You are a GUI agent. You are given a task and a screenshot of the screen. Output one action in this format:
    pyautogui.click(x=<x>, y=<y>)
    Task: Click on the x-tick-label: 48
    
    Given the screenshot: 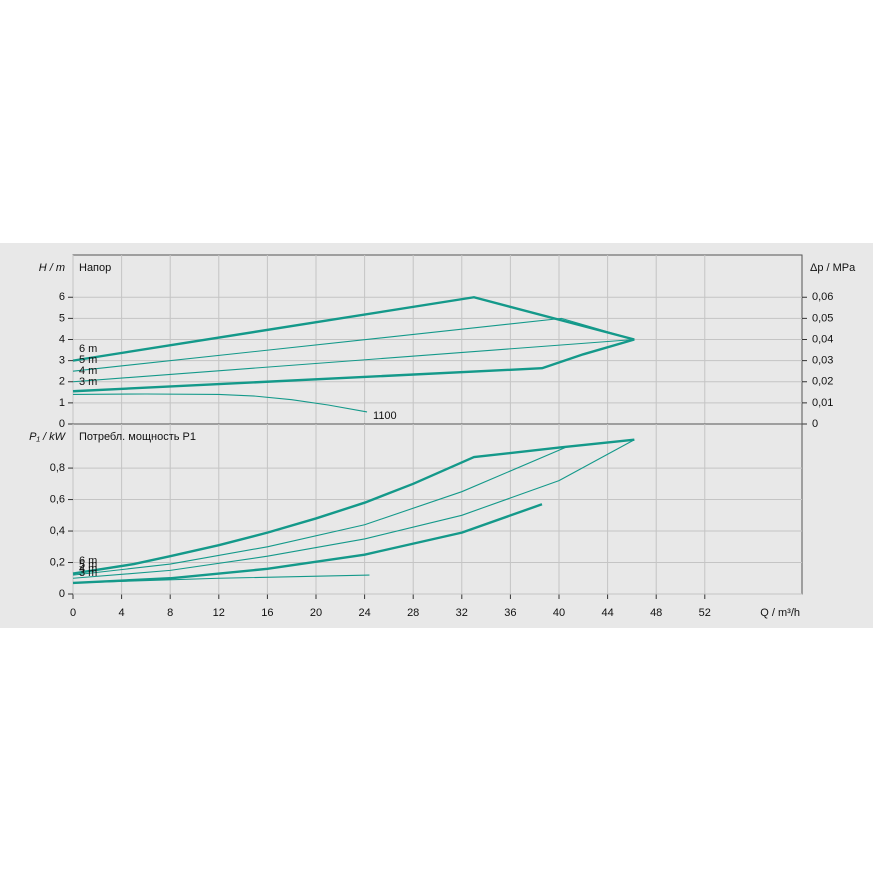 What is the action you would take?
    pyautogui.click(x=656, y=613)
    